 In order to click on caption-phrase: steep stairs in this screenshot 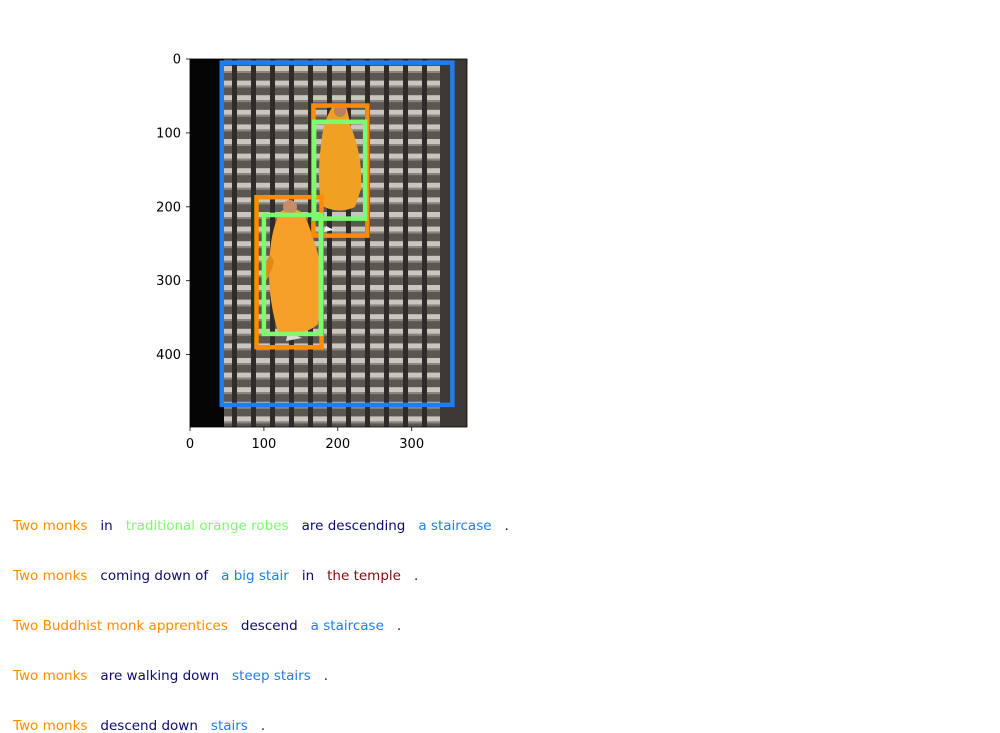, I will do `click(271, 675)`.